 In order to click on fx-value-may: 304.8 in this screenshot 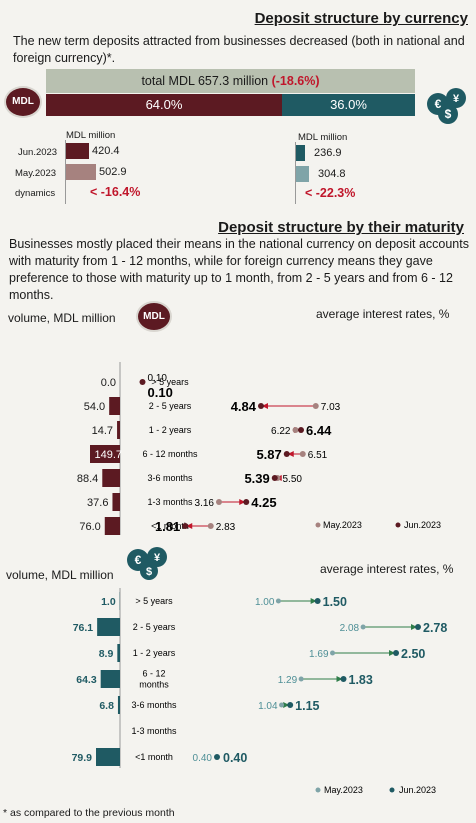, I will do `click(332, 174)`.